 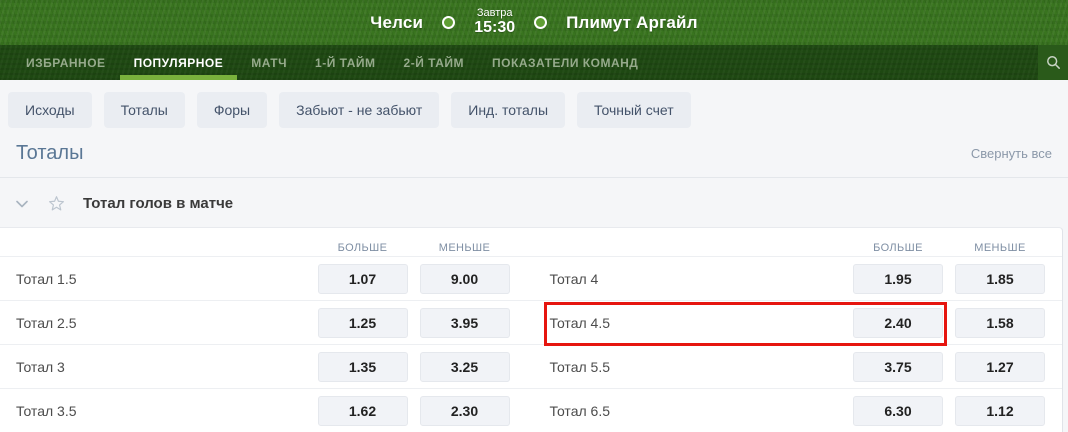 I want to click on search-icon, so click(x=1053, y=62).